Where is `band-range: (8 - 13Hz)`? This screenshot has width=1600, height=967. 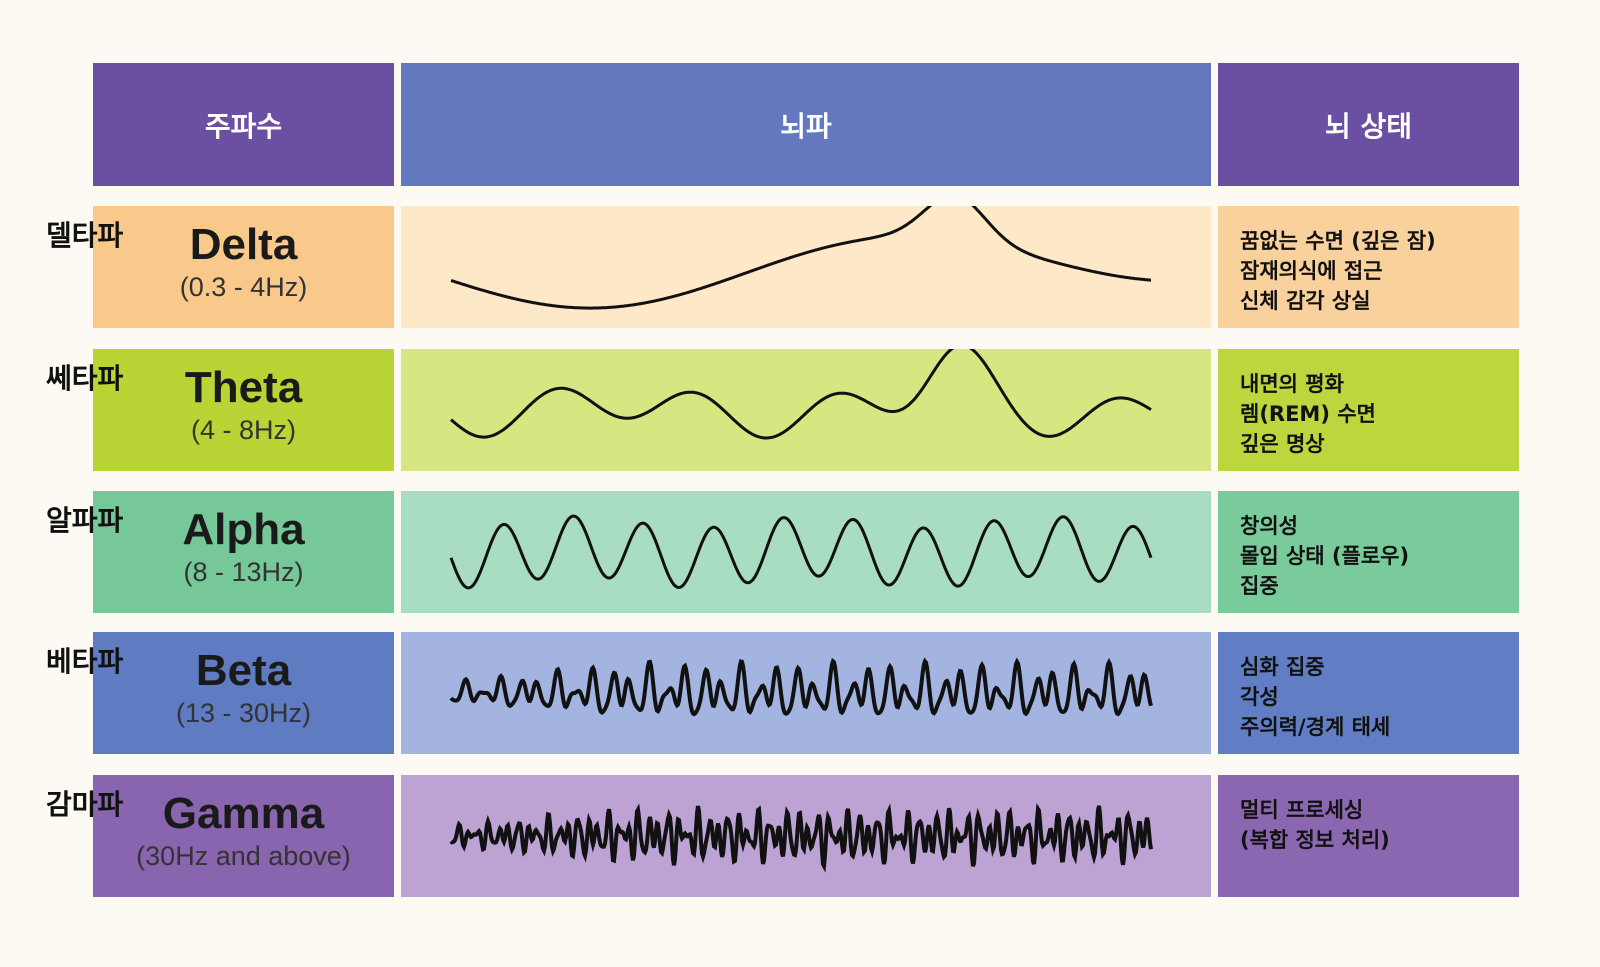
band-range: (8 - 13Hz) is located at coordinates (243, 572).